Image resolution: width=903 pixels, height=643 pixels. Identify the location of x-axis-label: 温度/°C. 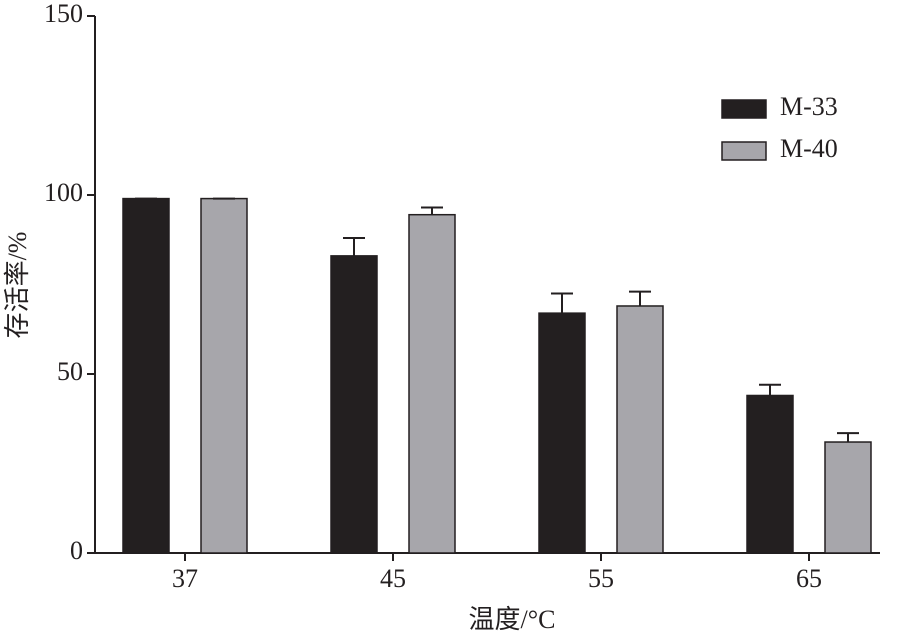
(512, 619).